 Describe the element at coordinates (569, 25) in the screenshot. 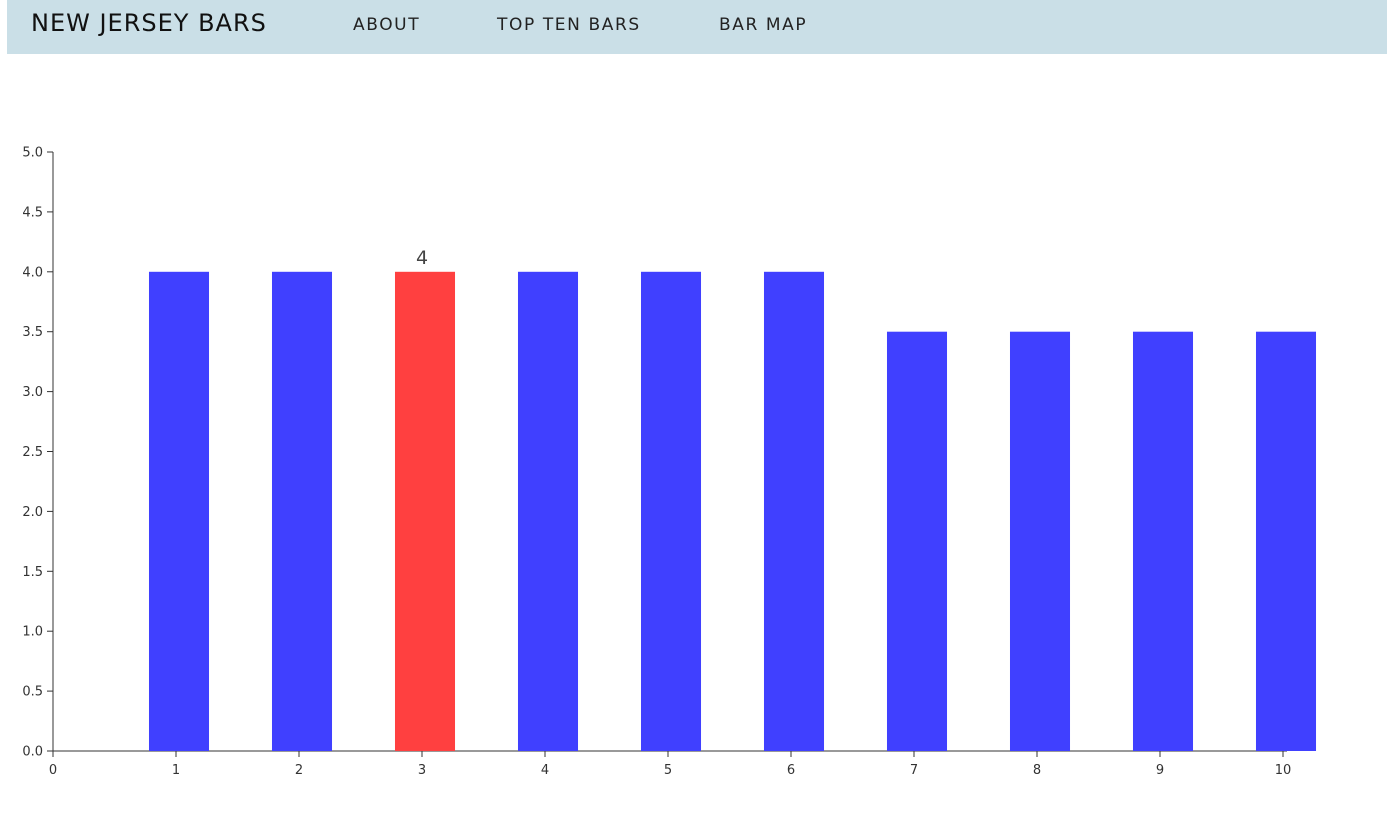

I see `nav-link-top-ten-bars: TOP TEN BARS` at that location.